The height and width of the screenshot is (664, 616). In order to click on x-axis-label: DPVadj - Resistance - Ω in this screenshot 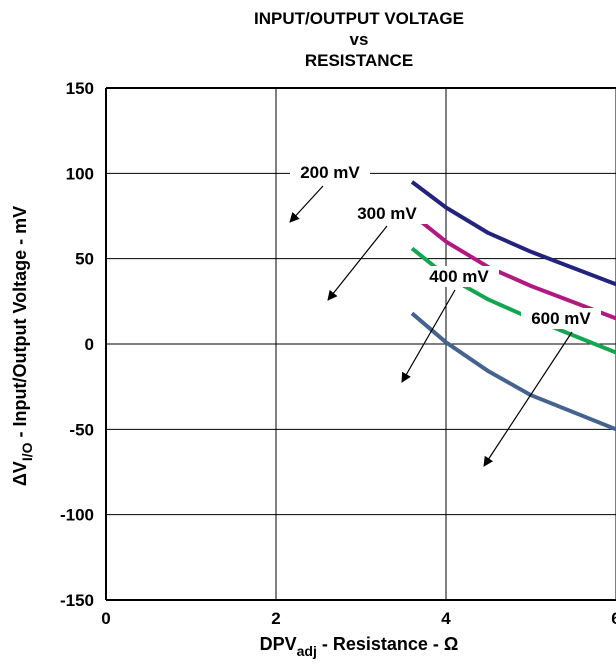, I will do `click(359, 646)`.